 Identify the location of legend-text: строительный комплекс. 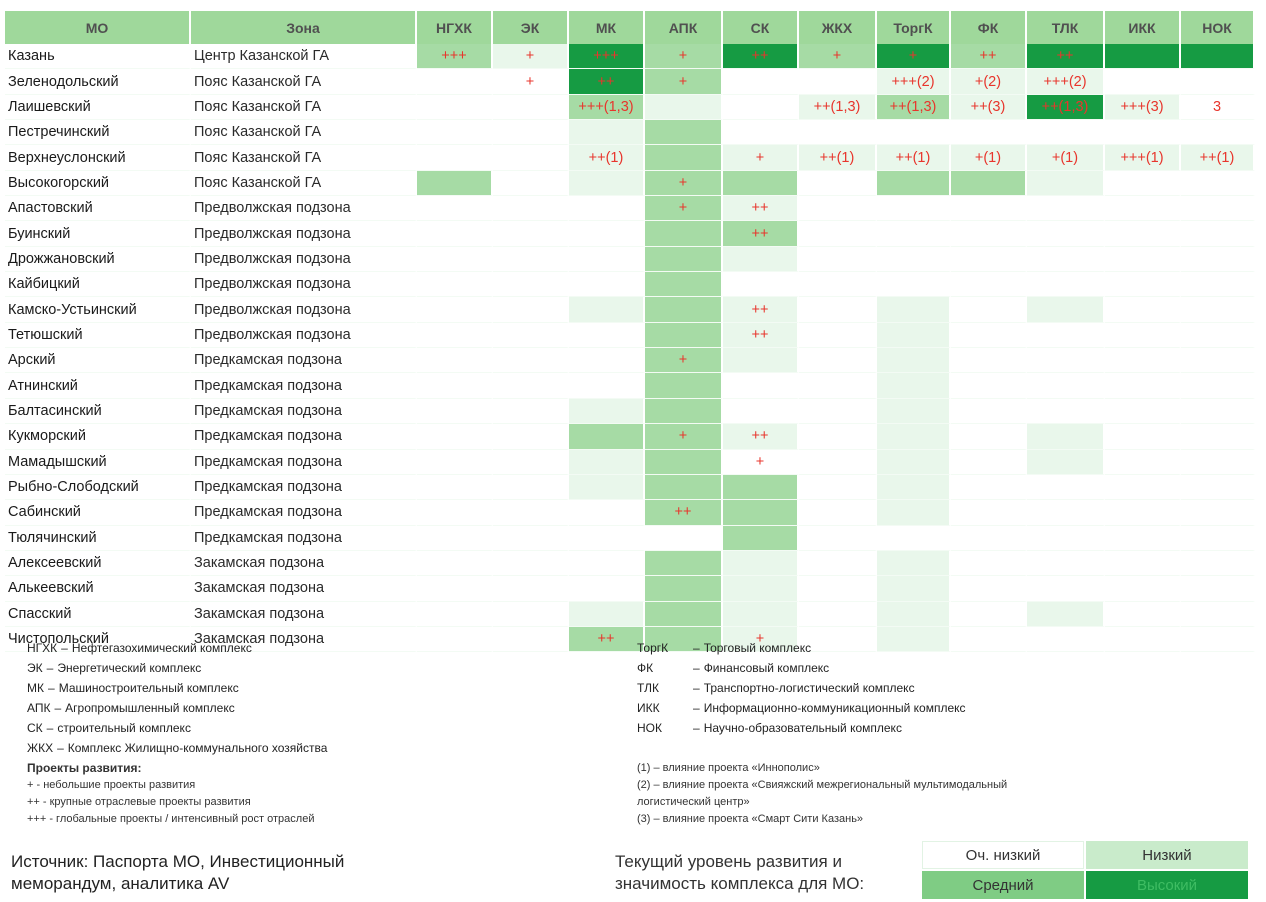
(124, 728).